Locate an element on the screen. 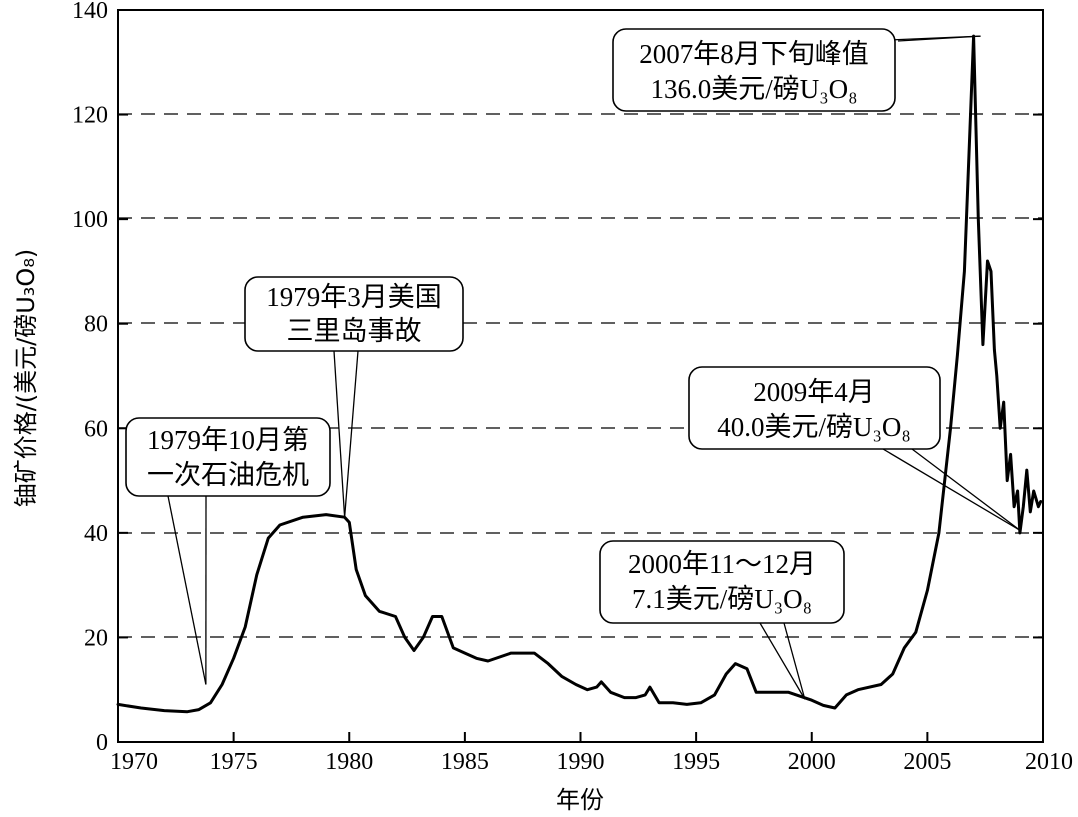 Image resolution: width=1078 pixels, height=817 pixels. y-tick-label: 40 is located at coordinates (96, 534).